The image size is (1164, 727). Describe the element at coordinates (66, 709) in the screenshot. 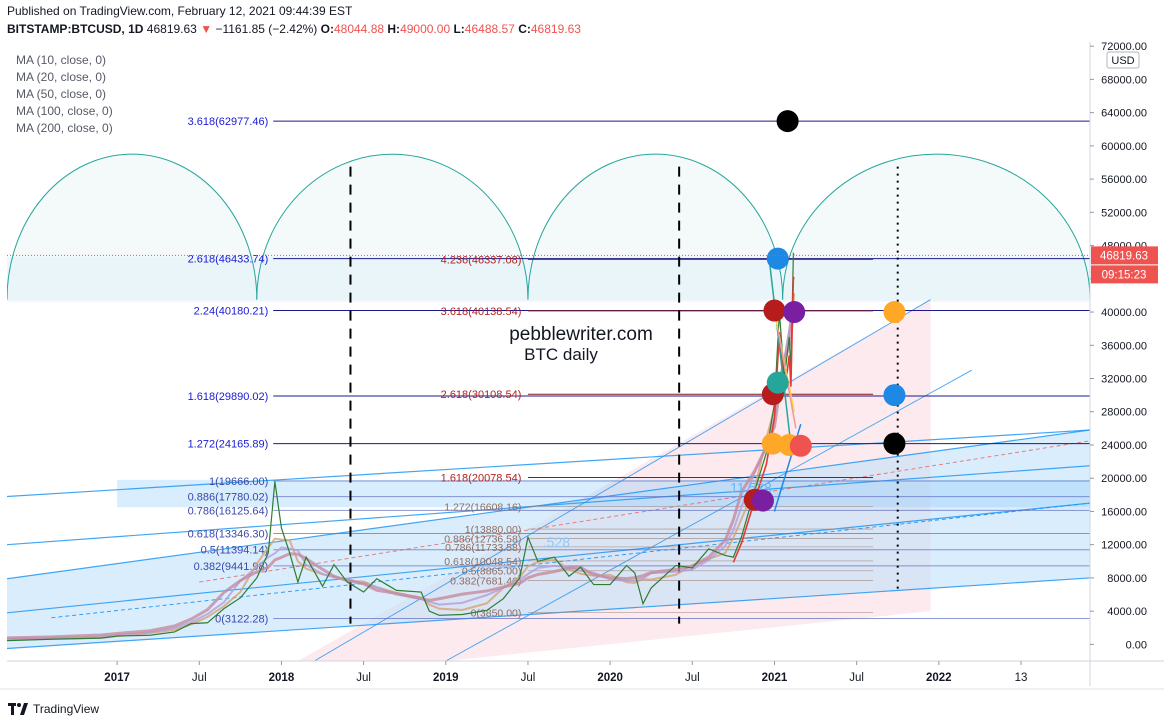

I see `tradingview-brand: TradingView` at that location.